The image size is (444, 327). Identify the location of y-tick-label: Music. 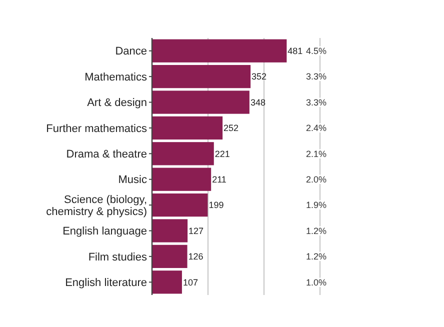
(133, 180).